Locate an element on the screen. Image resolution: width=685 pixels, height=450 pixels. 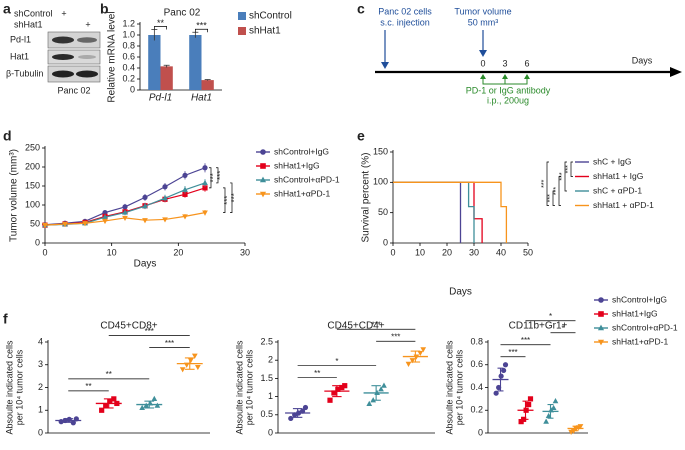
tick-label: 3 is located at coordinates (504, 63).